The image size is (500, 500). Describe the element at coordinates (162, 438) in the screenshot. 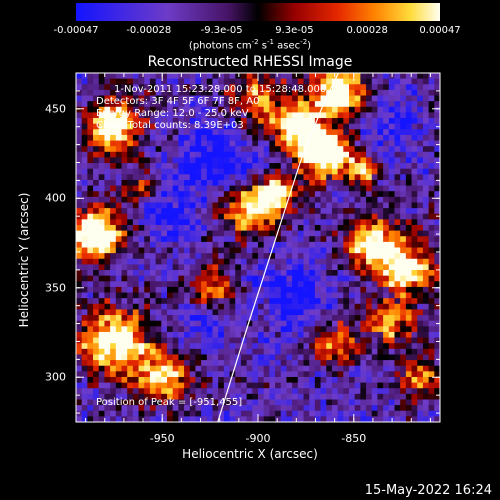

I see `x-tick-label: -950` at that location.